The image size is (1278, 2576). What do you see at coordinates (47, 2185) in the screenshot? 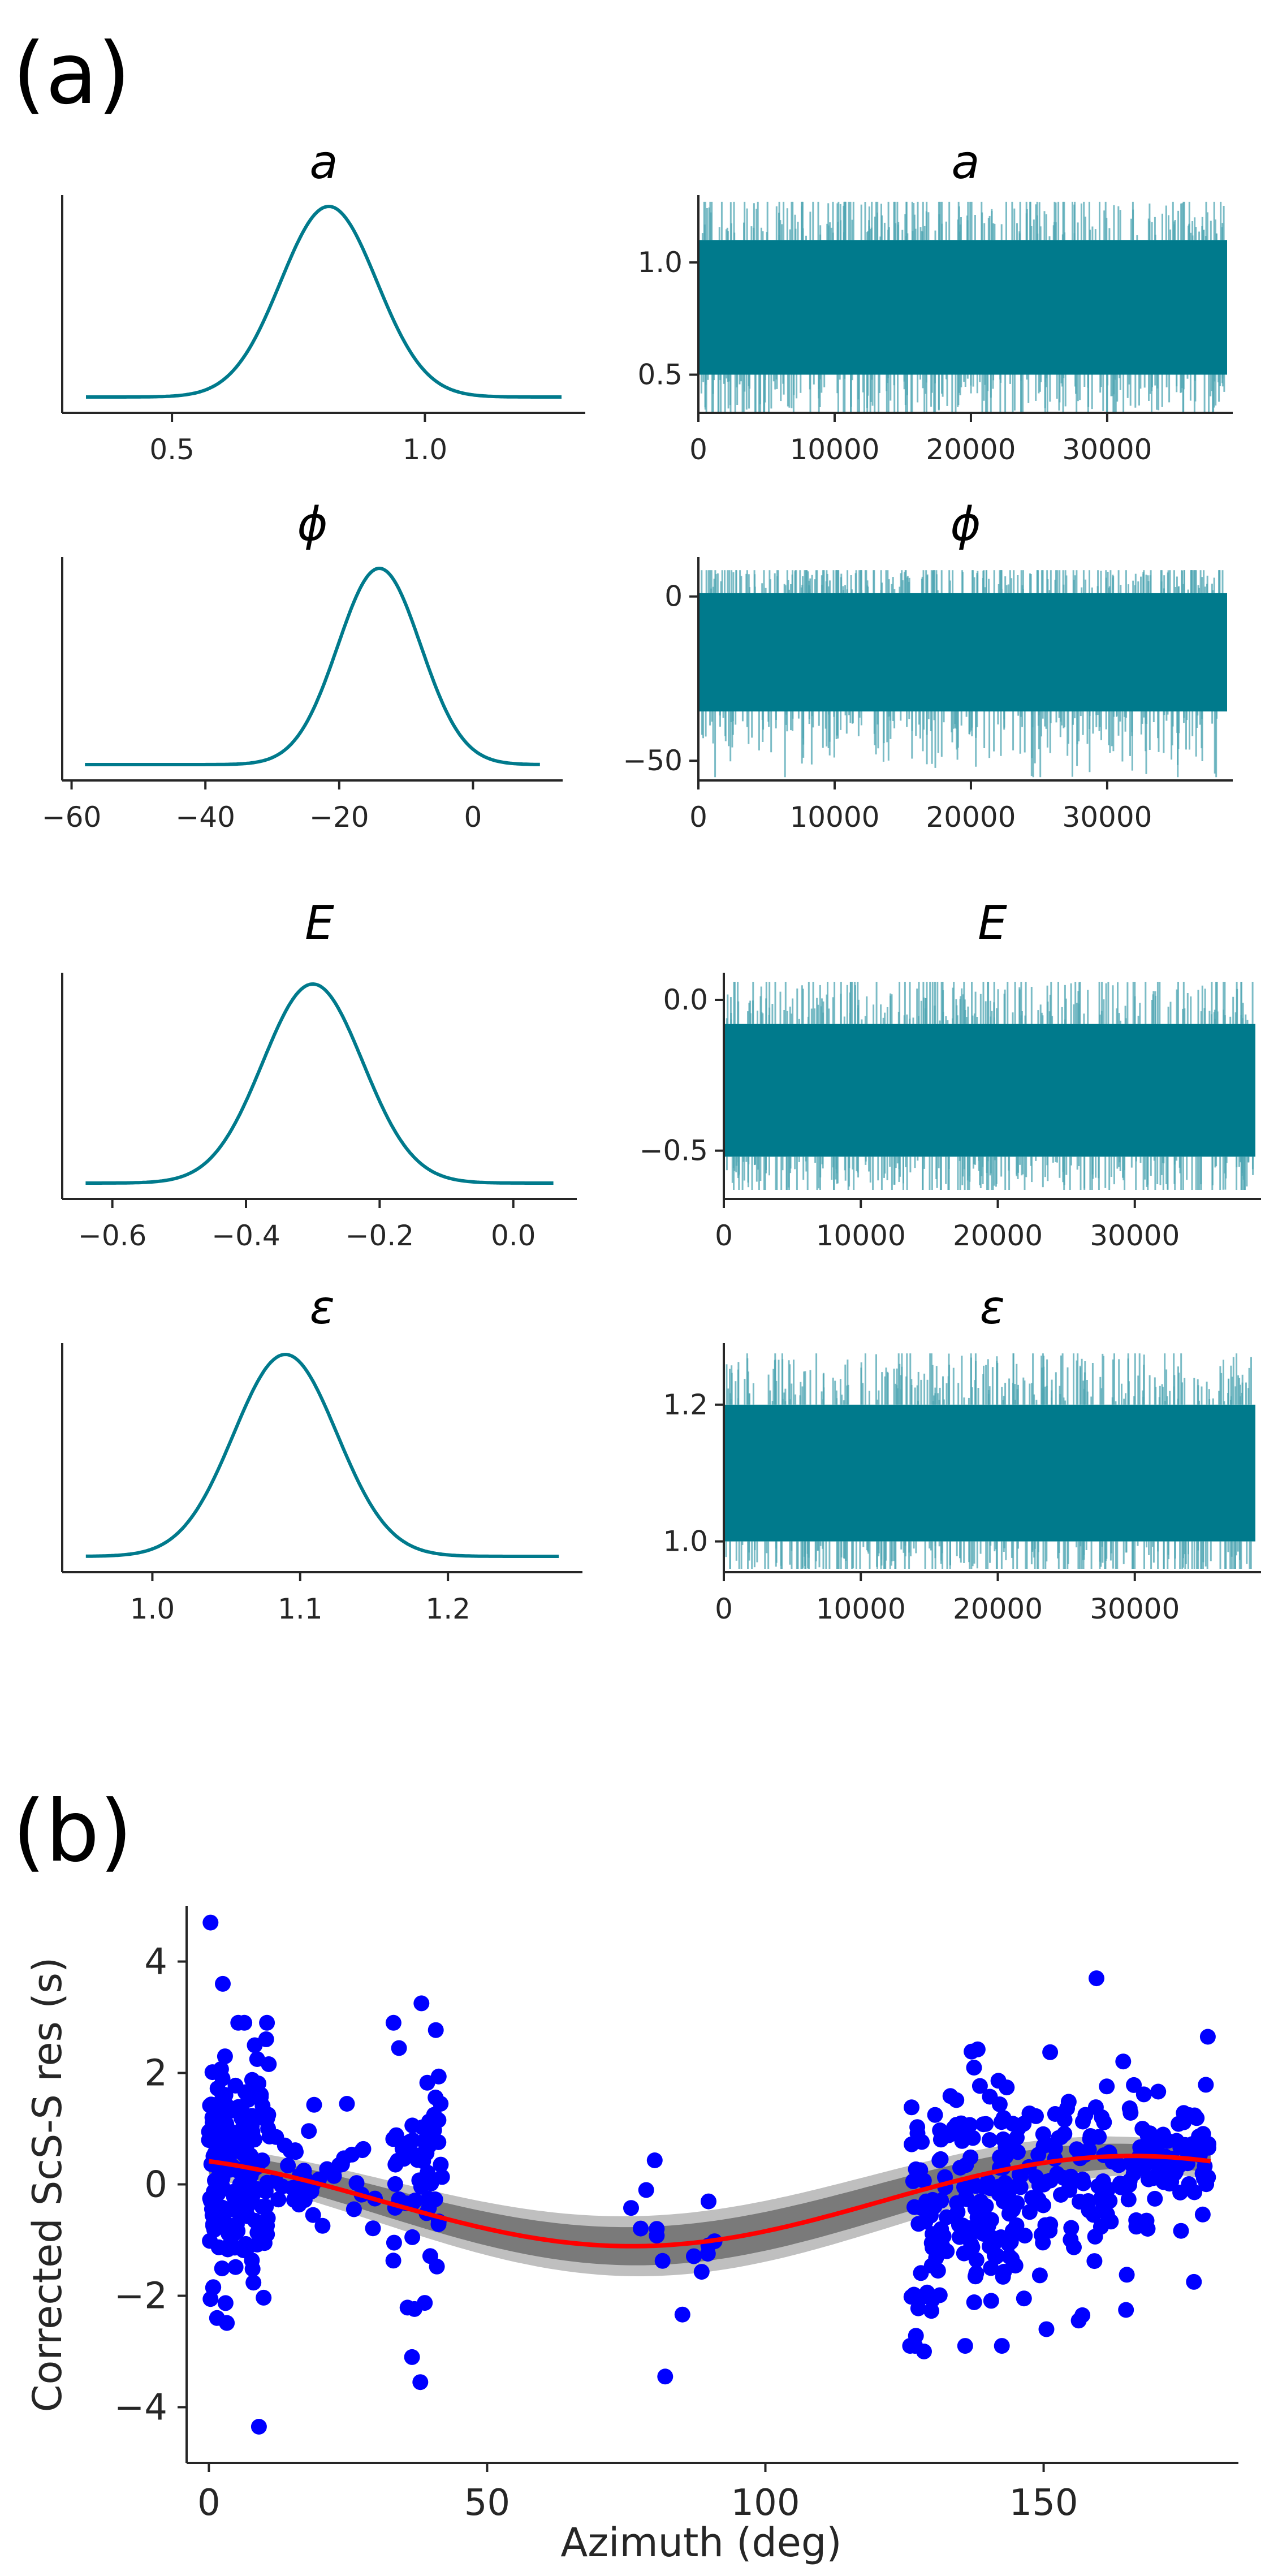
I see `y-axis-label: Corrected ScS-S res (s)` at bounding box center [47, 2185].